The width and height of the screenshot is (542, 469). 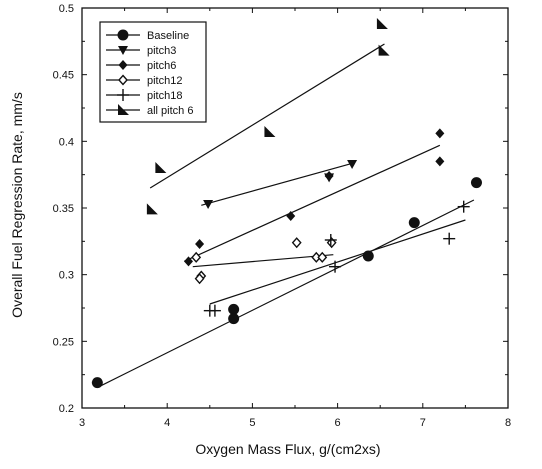 What do you see at coordinates (123, 35) in the screenshot?
I see `legend-marker-baseline` at bounding box center [123, 35].